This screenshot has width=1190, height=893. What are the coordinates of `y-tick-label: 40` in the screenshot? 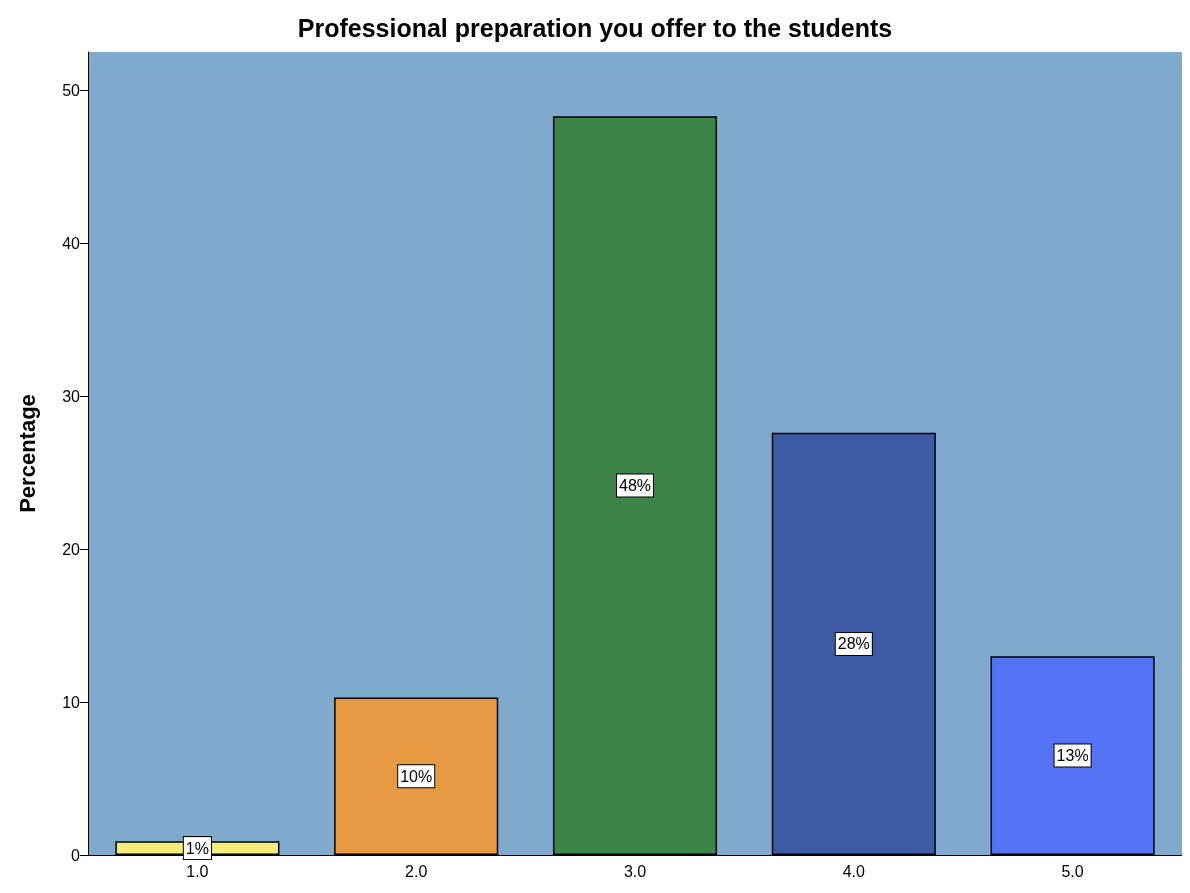 It's located at (71, 243).